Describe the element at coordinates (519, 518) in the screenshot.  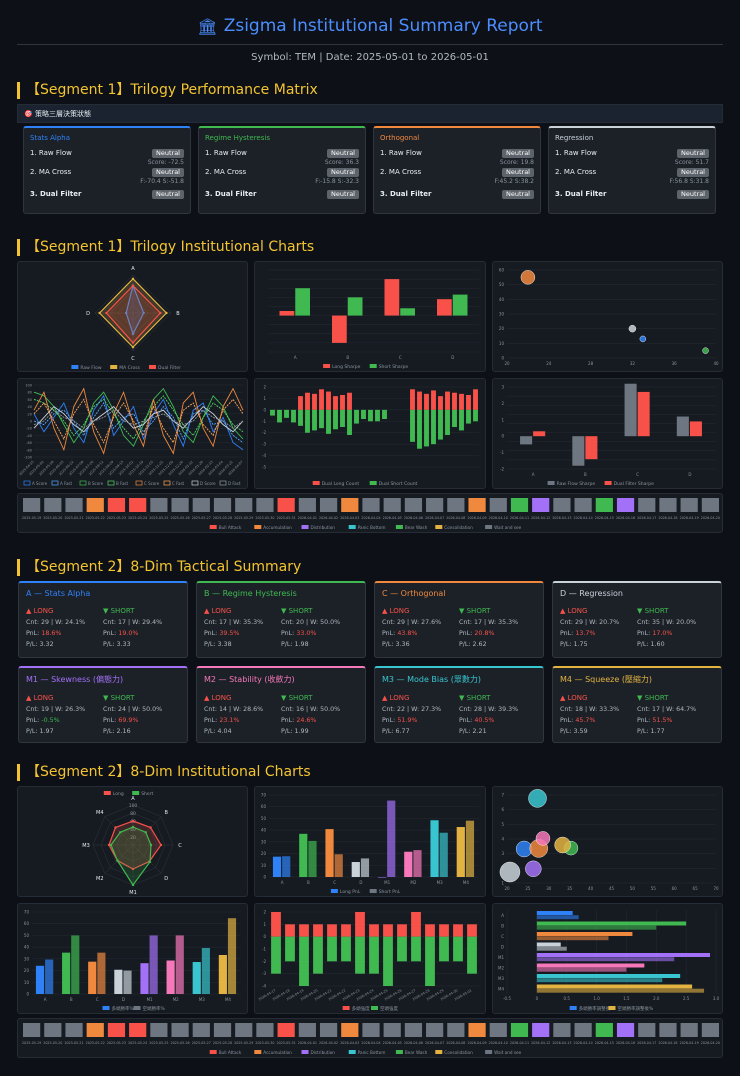
I see `heatmap-date: 2026-04-11` at that location.